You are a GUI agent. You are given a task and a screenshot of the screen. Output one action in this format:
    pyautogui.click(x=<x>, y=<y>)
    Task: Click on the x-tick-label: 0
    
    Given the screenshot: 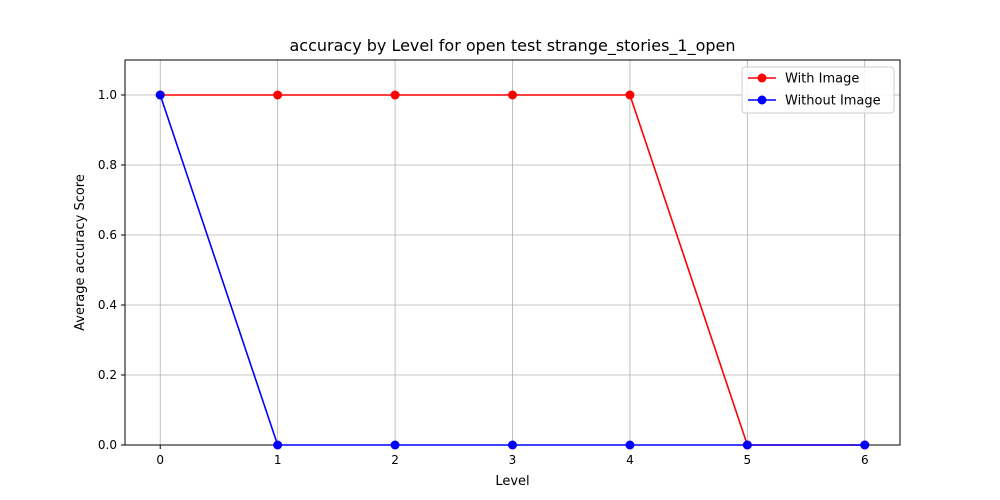 What is the action you would take?
    pyautogui.click(x=160, y=460)
    